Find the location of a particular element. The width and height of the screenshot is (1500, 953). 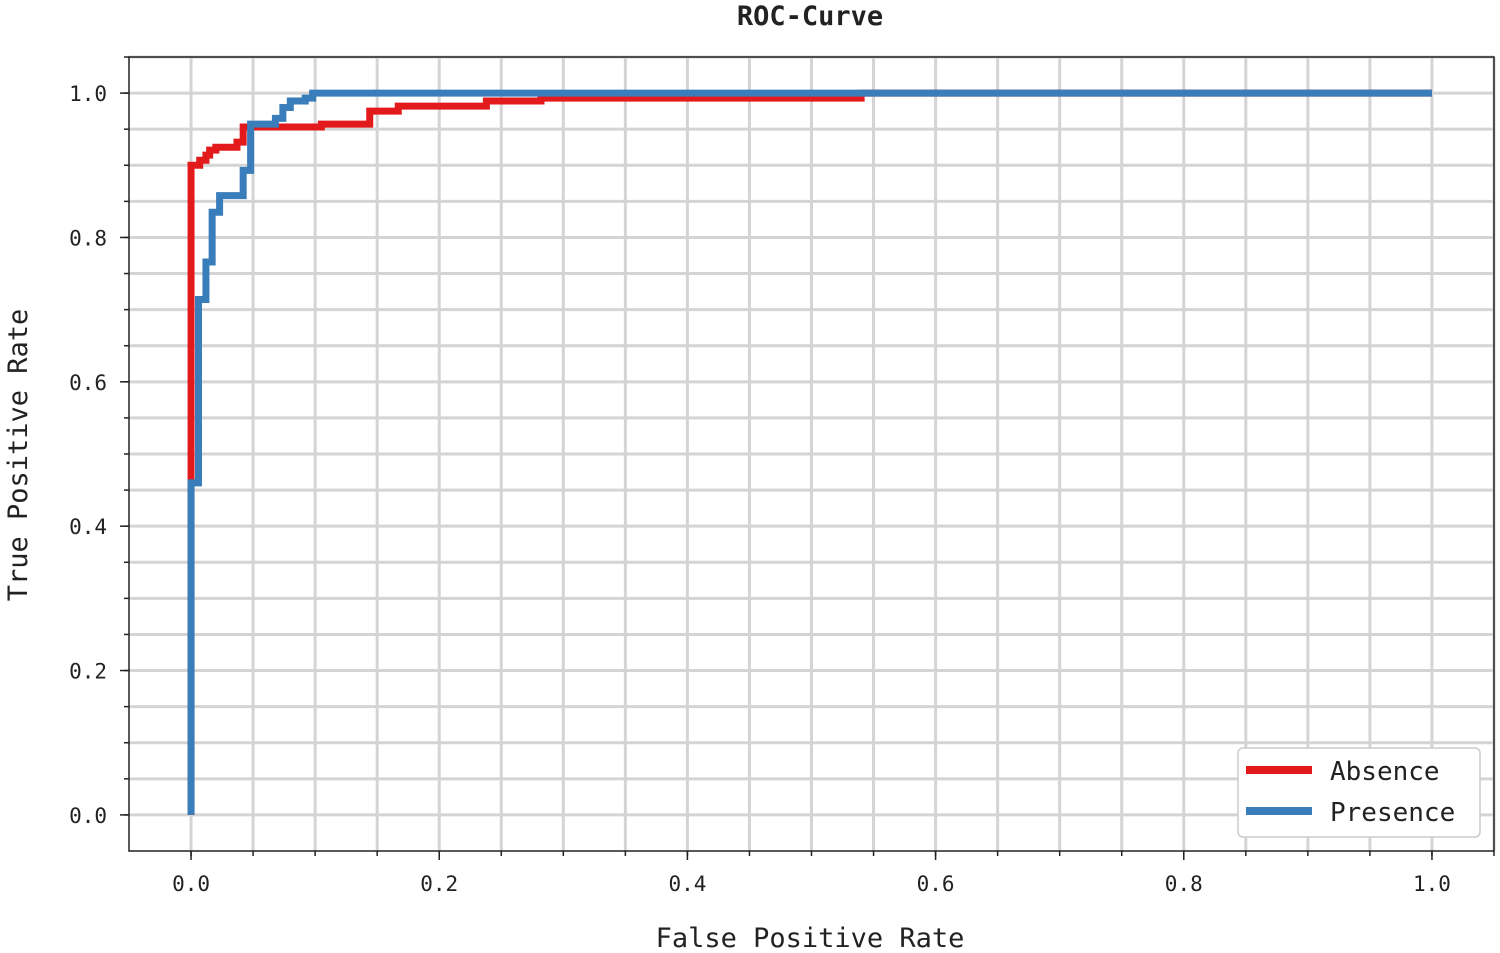

x-tick-label: 0.8 is located at coordinates (1184, 884).